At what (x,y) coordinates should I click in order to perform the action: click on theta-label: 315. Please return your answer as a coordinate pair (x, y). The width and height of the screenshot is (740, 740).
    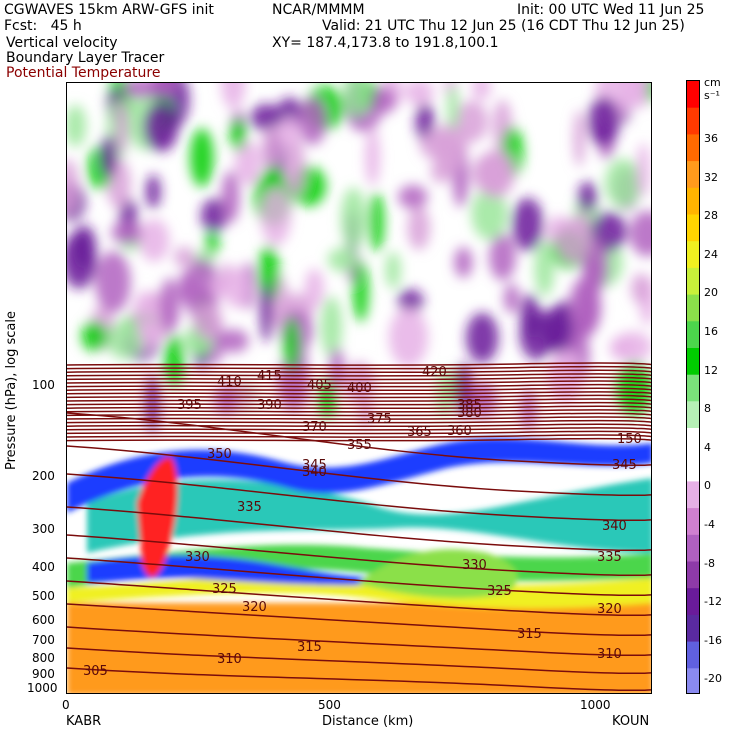
    Looking at the image, I should click on (529, 634).